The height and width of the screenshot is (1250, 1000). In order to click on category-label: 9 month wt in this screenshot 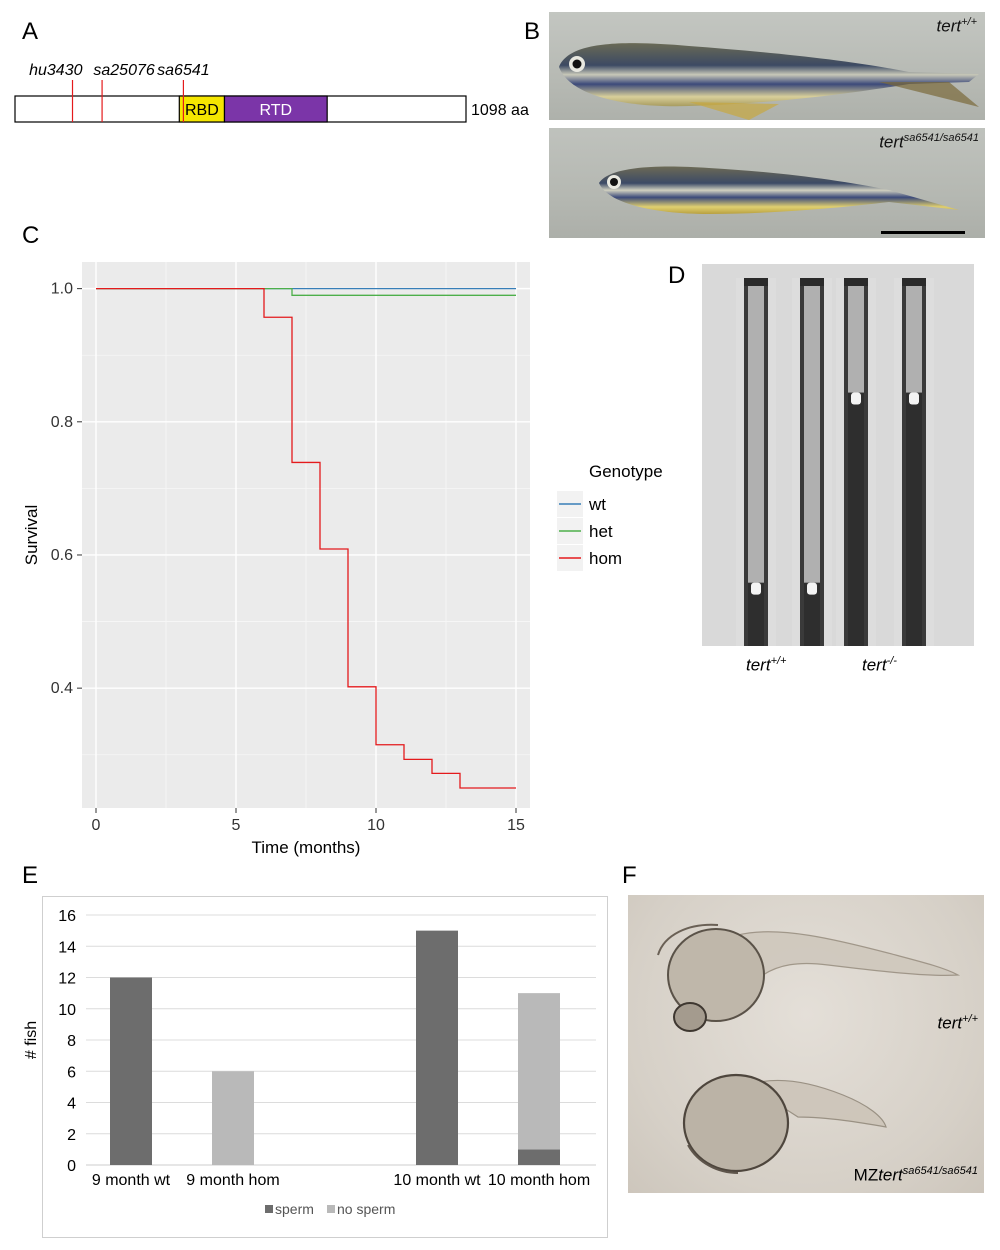, I will do `click(131, 1180)`.